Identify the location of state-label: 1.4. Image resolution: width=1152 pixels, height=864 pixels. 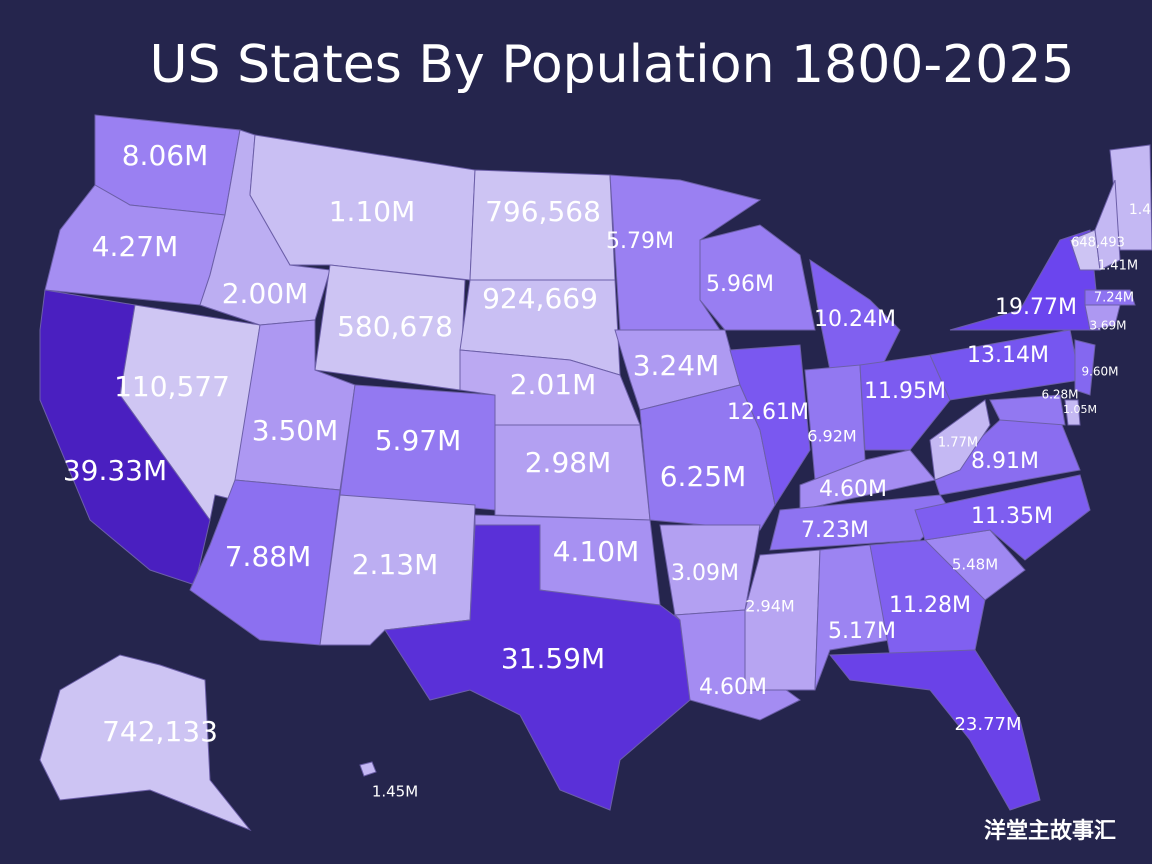
(1140, 210).